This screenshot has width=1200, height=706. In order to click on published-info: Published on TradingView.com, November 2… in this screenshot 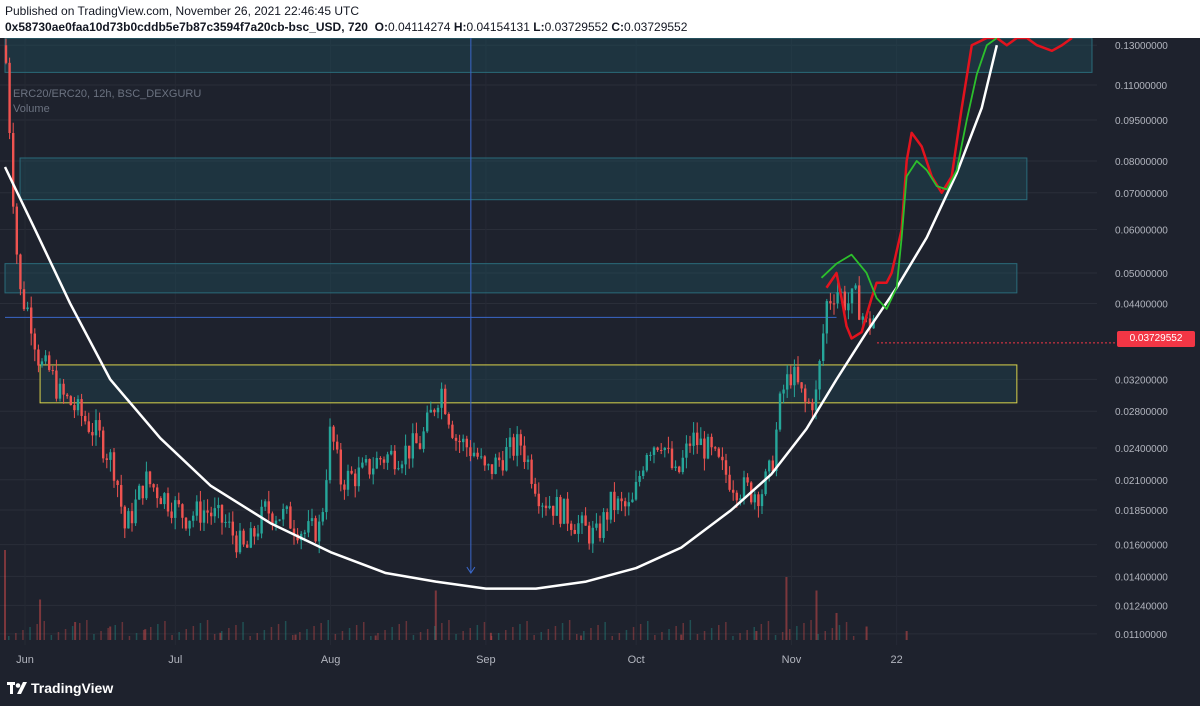, I will do `click(182, 11)`.